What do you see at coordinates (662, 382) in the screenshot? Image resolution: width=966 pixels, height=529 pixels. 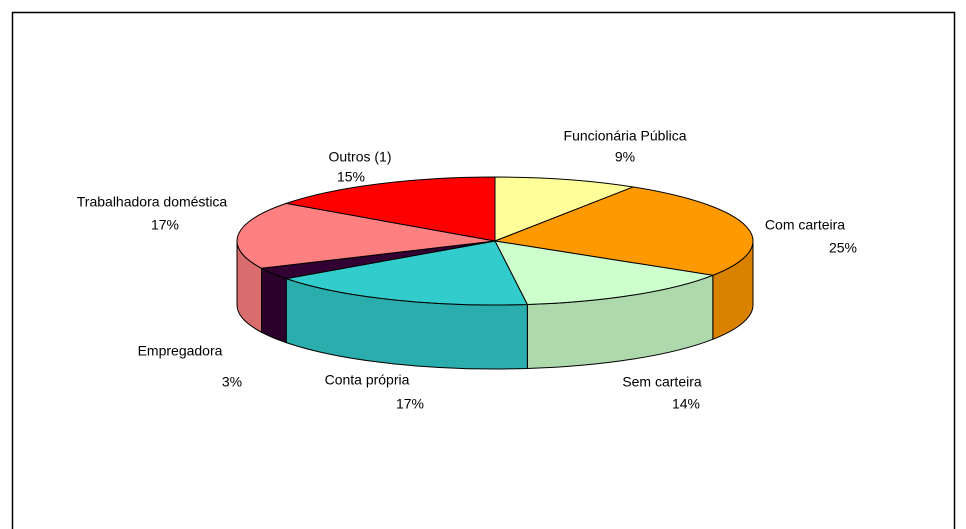 I see `slice-label: Sem carteira` at bounding box center [662, 382].